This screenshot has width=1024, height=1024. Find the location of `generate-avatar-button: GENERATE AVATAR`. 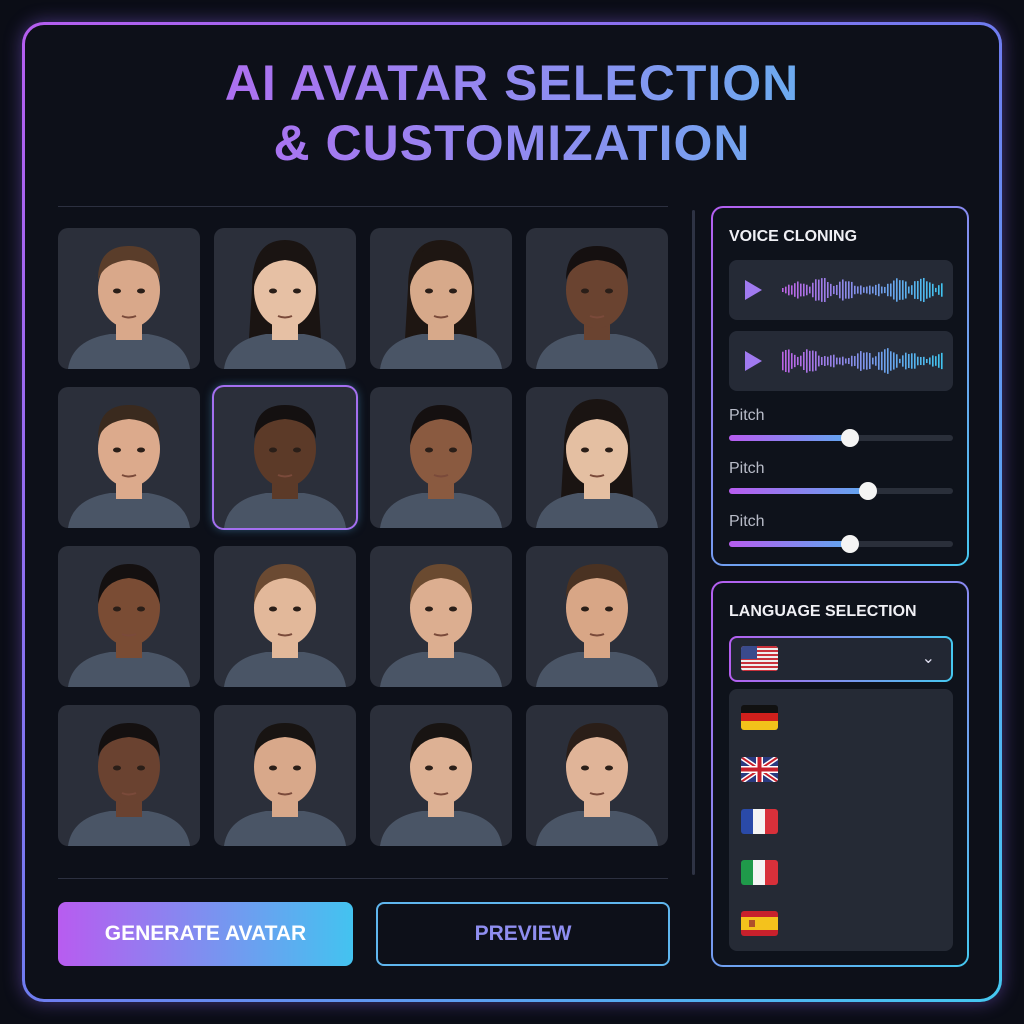

generate-avatar-button: GENERATE AVATAR is located at coordinates (205, 934).